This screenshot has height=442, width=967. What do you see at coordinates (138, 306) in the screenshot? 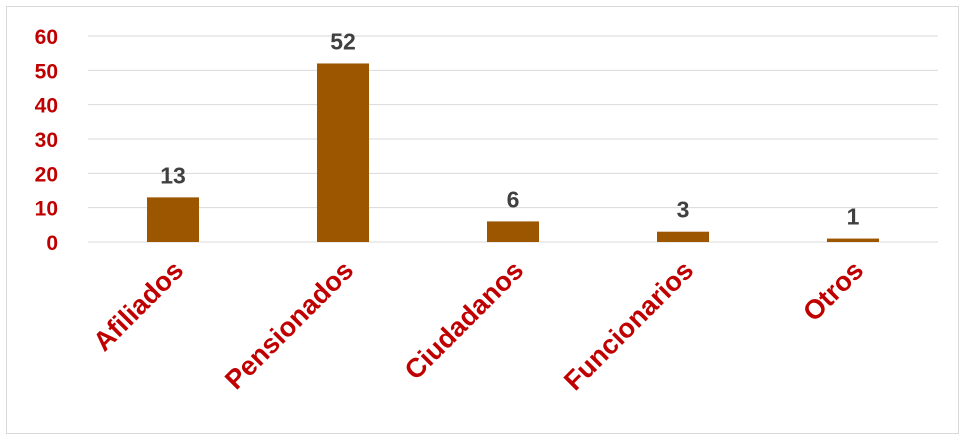
I see `x-tick-label: Afiliados` at bounding box center [138, 306].